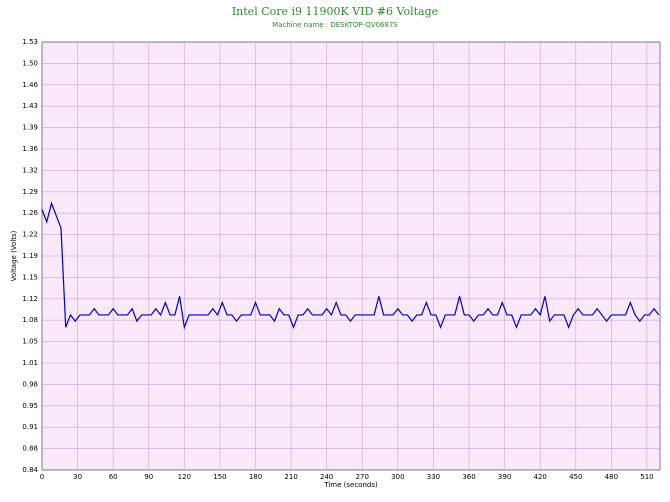 This screenshot has width=670, height=502. Describe the element at coordinates (30, 85) in the screenshot. I see `y-tick-label: 1.46` at that location.